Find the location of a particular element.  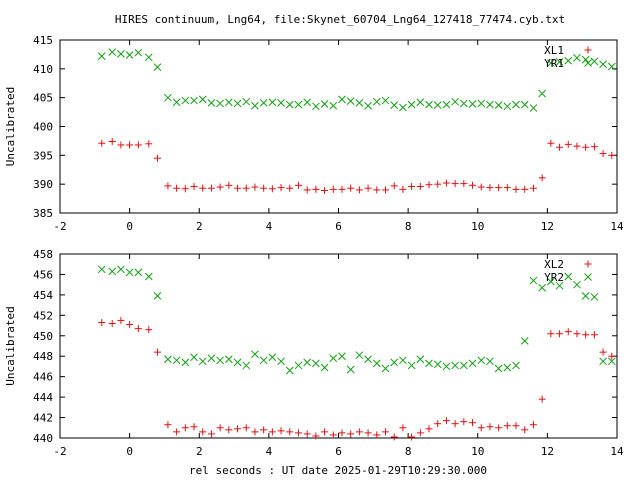

y-tick-label: 448 is located at coordinates (43, 356).